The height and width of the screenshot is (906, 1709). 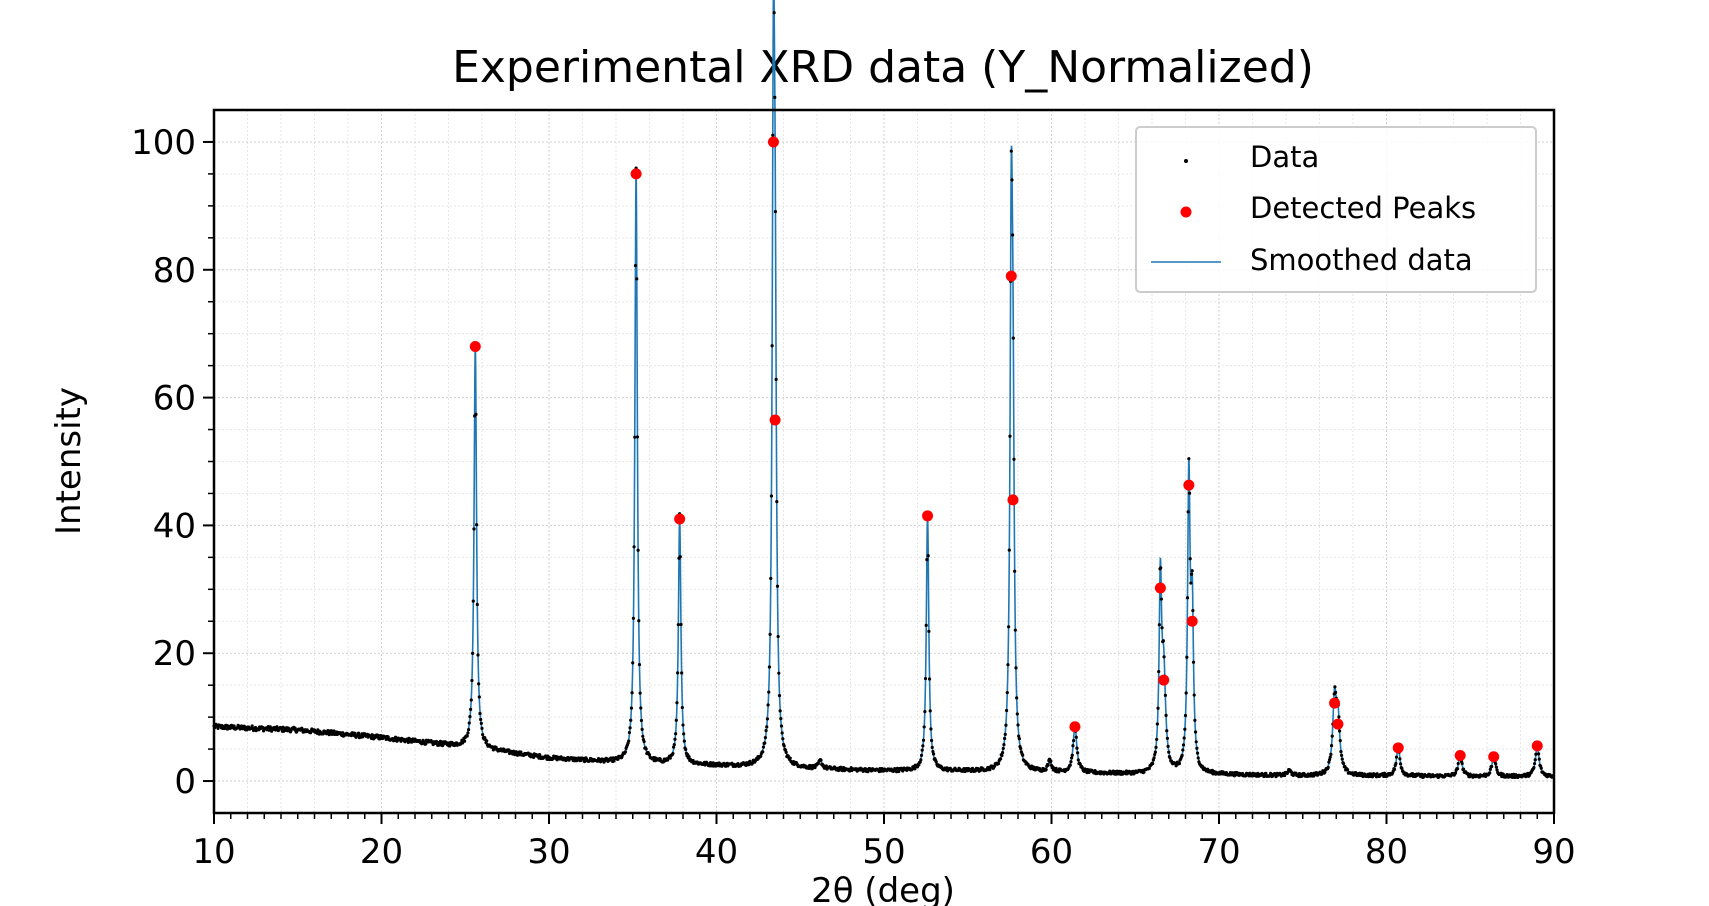 What do you see at coordinates (185, 782) in the screenshot?
I see `y-tick-label: 0` at bounding box center [185, 782].